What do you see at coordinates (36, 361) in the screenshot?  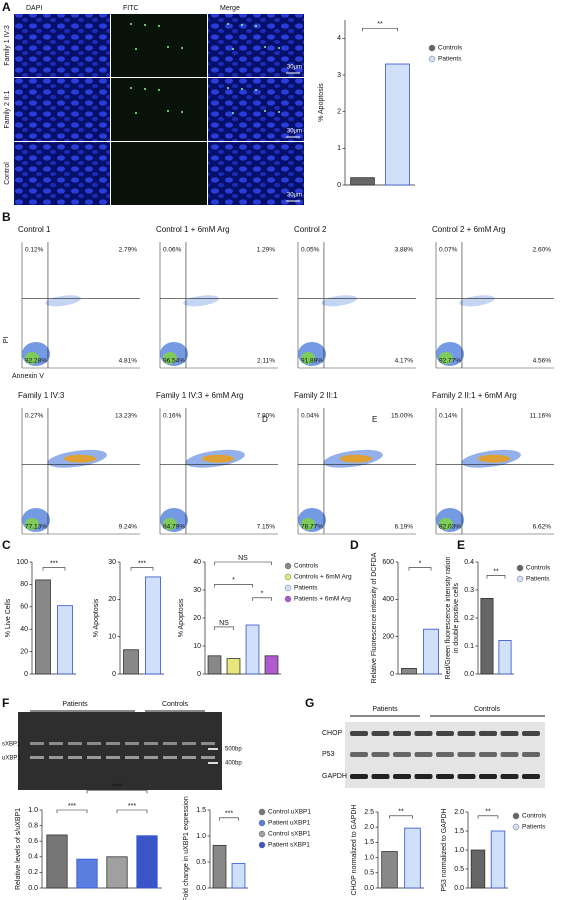 I see `quadrant-percent: 92.28%` at bounding box center [36, 361].